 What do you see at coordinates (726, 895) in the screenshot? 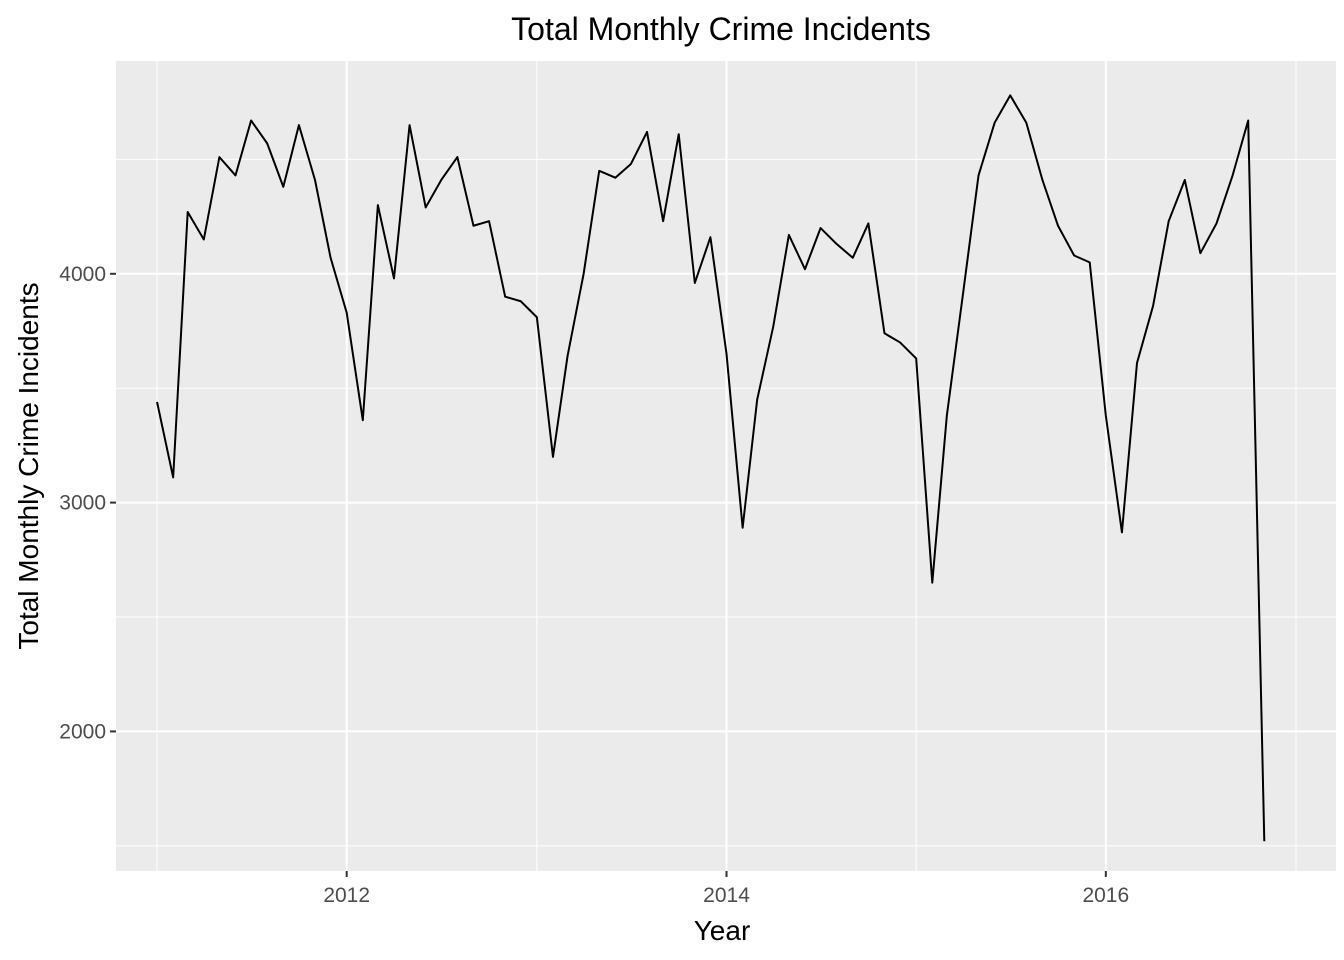
I see `x-tick-label: 2014` at bounding box center [726, 895].